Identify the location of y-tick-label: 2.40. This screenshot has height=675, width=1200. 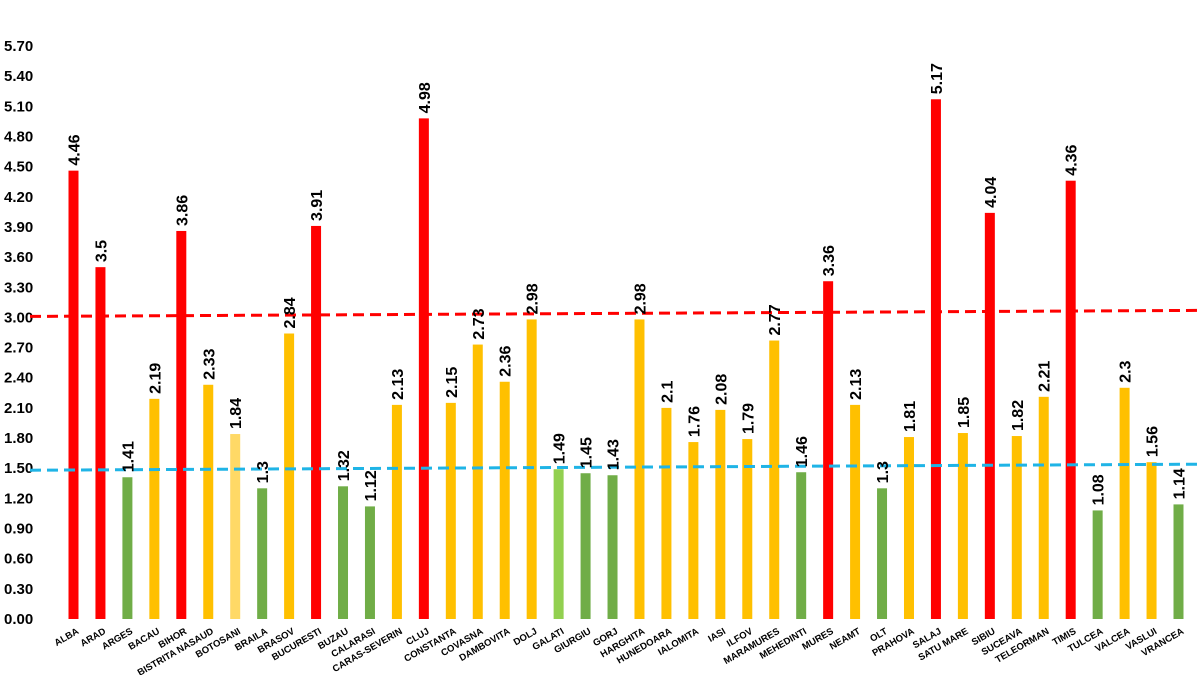
(18, 378).